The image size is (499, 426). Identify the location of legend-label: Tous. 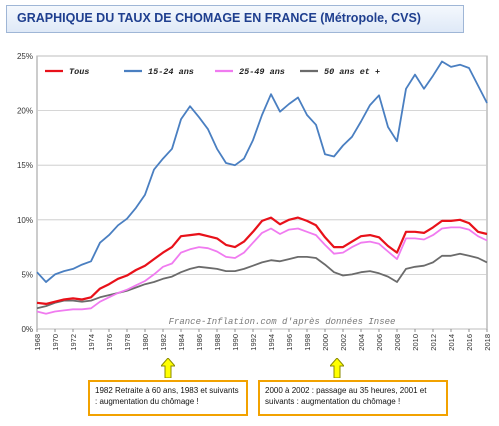
(79, 72).